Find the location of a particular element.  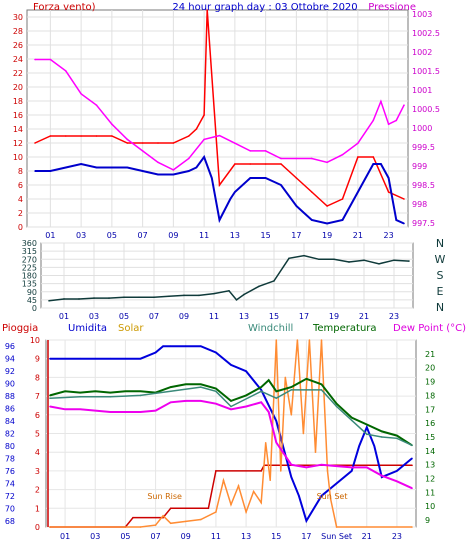

wind-tick-label: 16 is located at coordinates (18, 115).